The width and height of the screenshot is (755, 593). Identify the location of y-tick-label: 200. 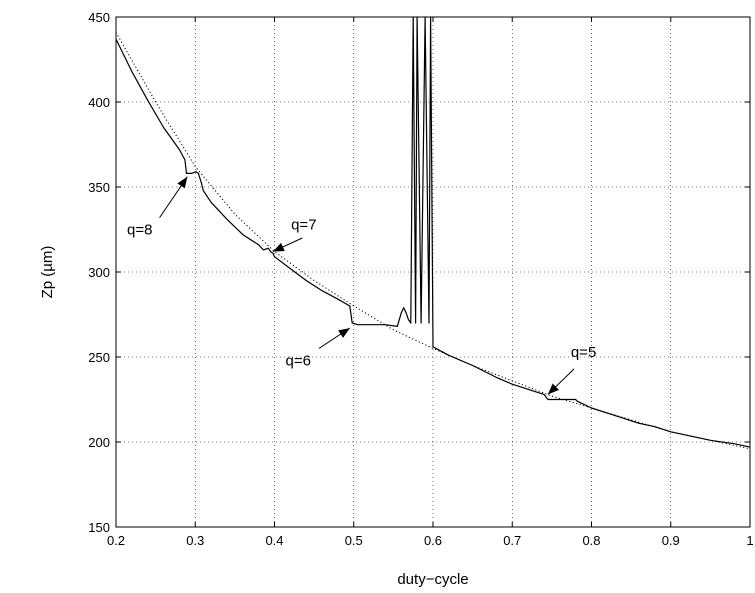
(99, 442).